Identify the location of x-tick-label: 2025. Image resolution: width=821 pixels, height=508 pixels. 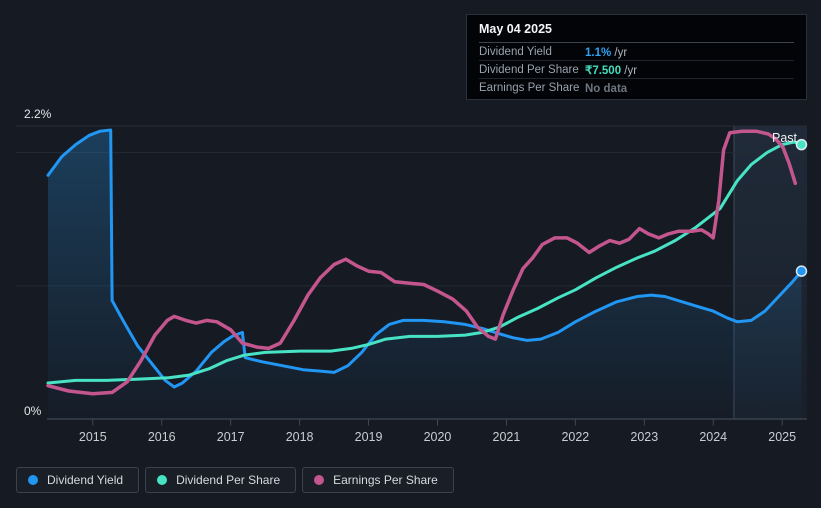
(782, 437).